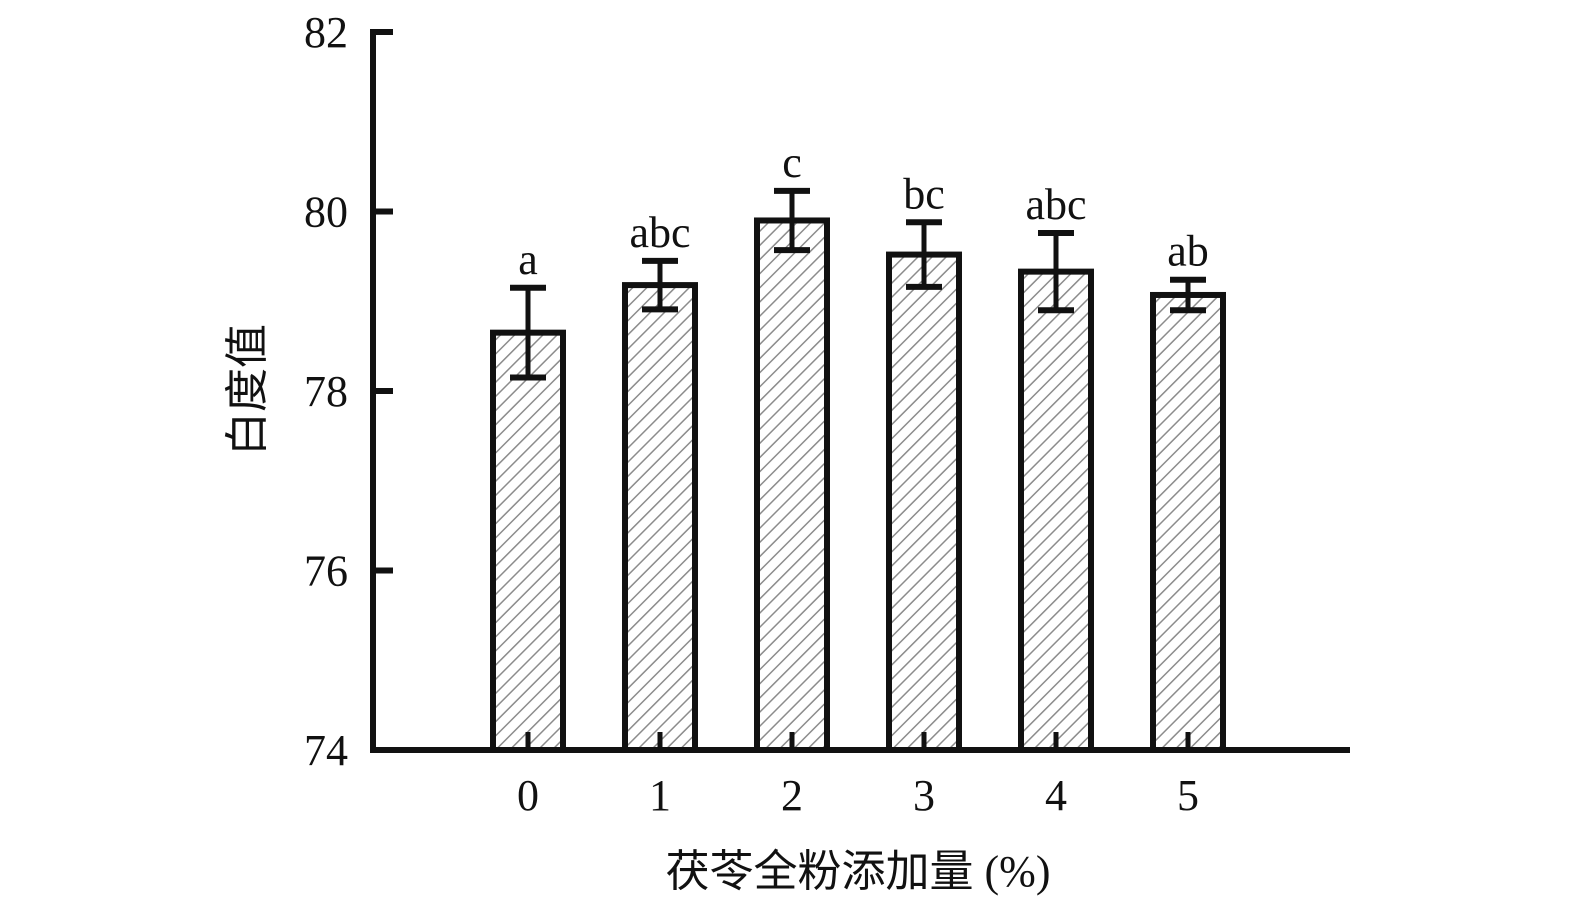 The image size is (1575, 911). Describe the element at coordinates (924, 193) in the screenshot. I see `significance-label-3: bc` at that location.